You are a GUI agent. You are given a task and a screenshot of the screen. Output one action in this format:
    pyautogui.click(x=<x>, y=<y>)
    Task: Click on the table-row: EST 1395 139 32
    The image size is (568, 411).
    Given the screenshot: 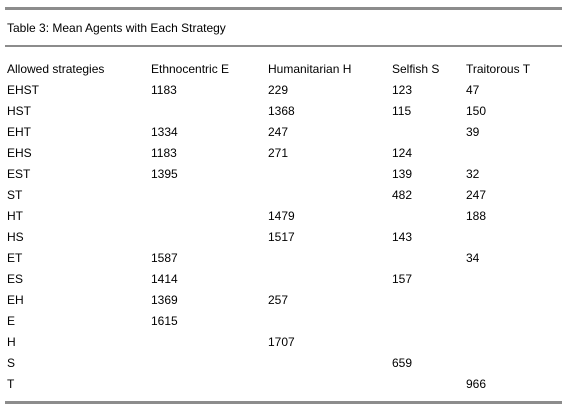 What is the action you would take?
    pyautogui.click(x=281, y=174)
    